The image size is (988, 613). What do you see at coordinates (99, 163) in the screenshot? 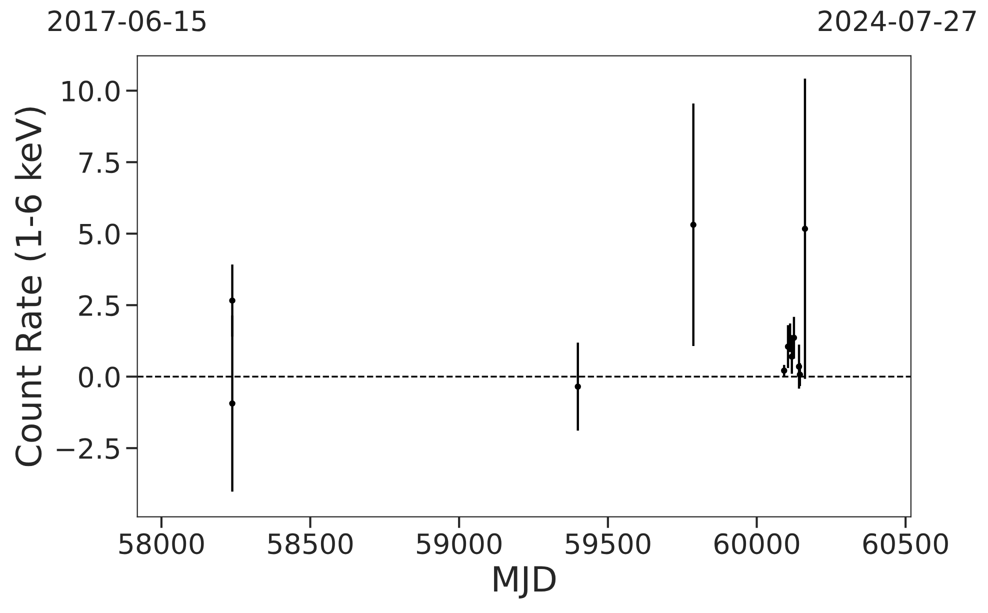
I see `y-tick-label: 7.5` at bounding box center [99, 163].